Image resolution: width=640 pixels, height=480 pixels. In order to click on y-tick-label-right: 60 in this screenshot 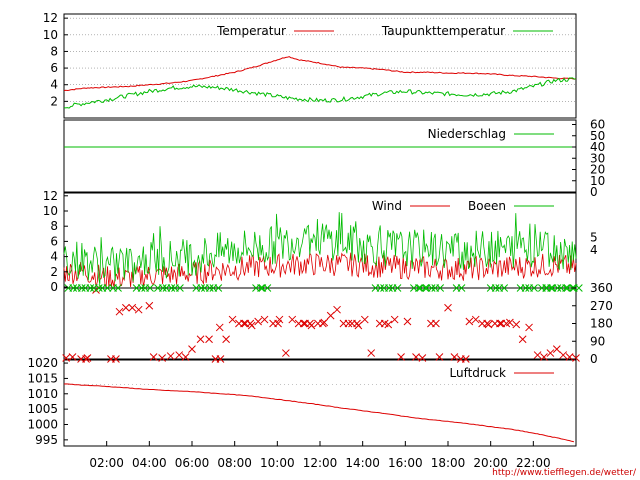, I will do `click(597, 125)`.